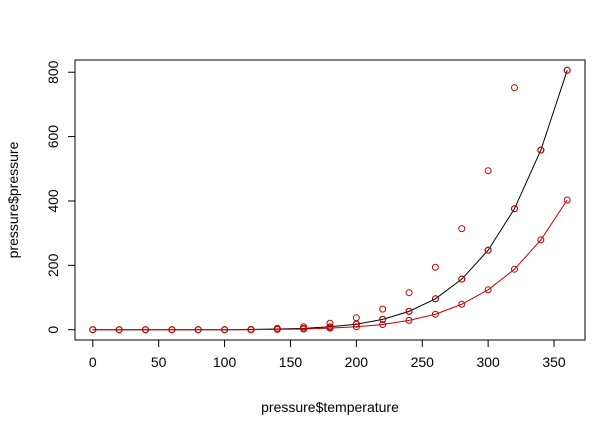 Image resolution: width=603 pixels, height=435 pixels. I want to click on x-tick-label: 250, so click(423, 362).